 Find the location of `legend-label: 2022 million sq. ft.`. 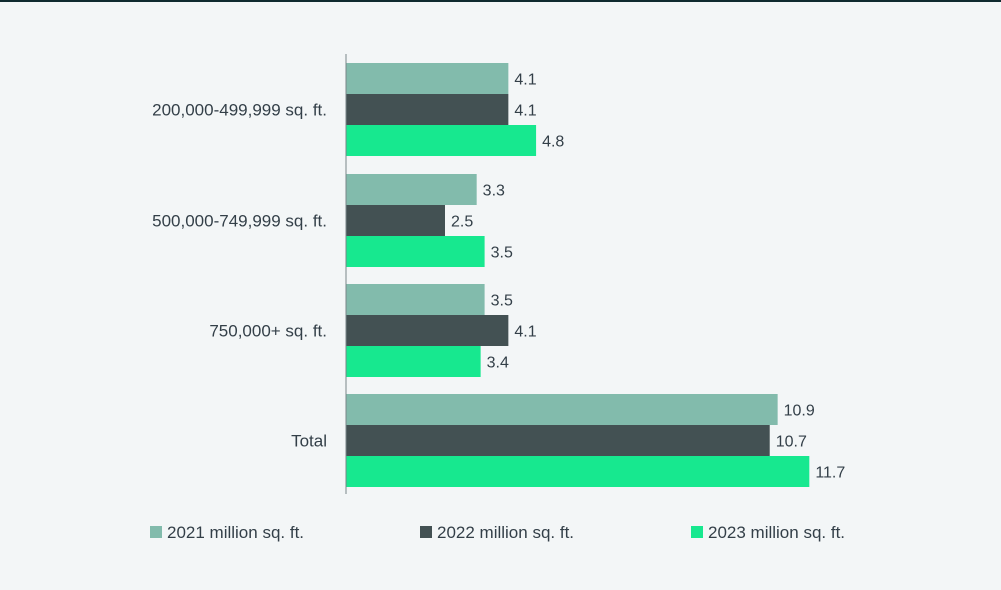

legend-label: 2022 million sq. ft. is located at coordinates (505, 532).